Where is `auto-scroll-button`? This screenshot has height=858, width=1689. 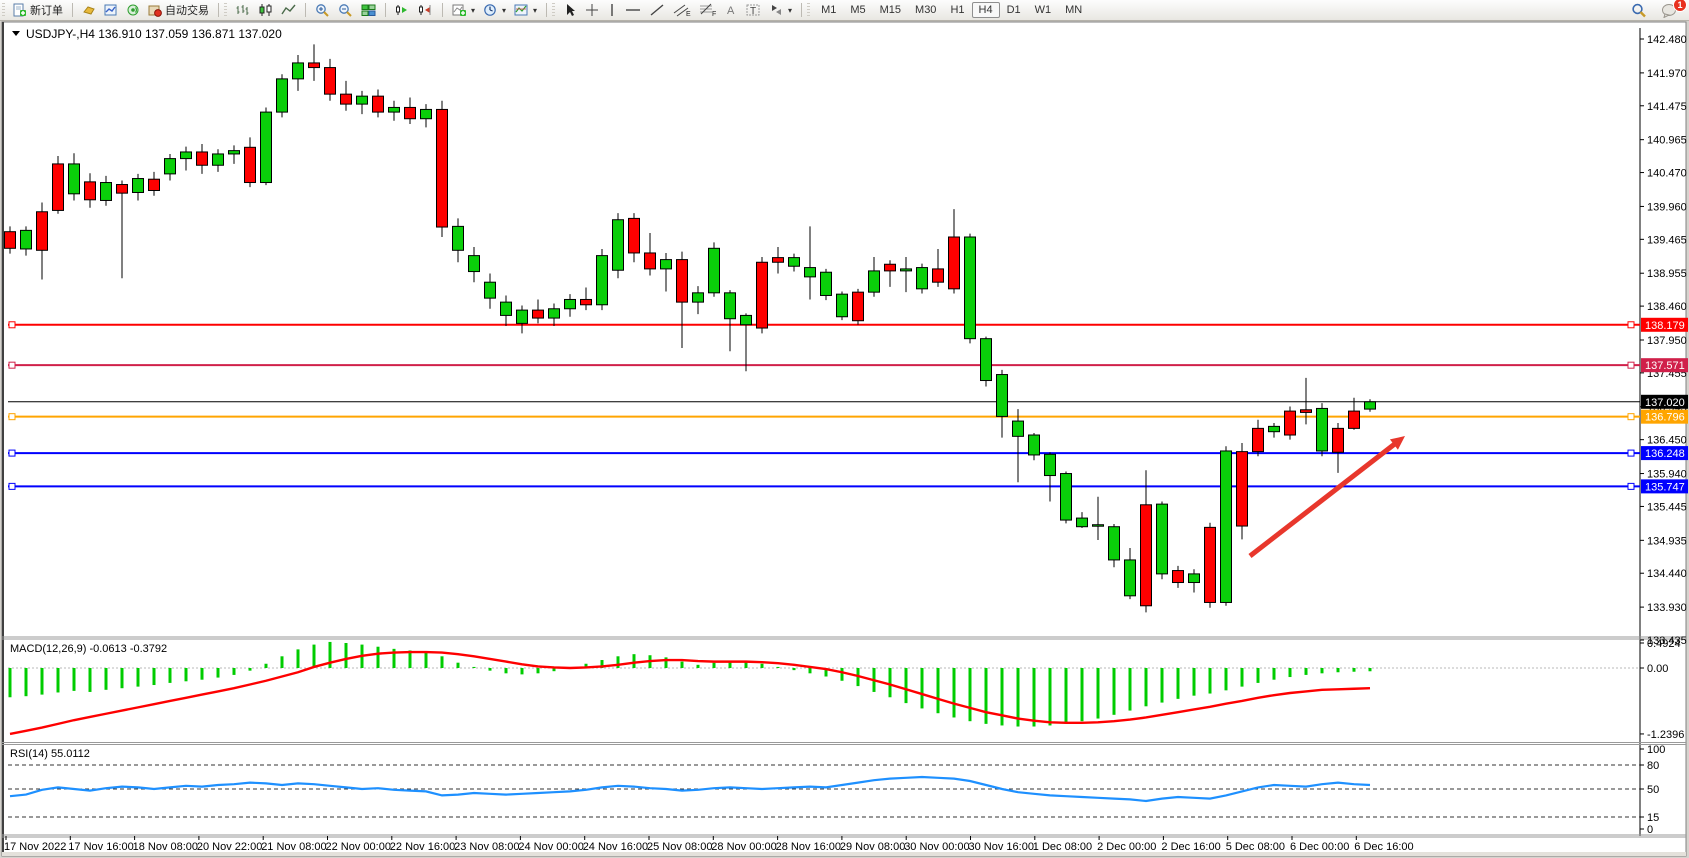 auto-scroll-button is located at coordinates (402, 10).